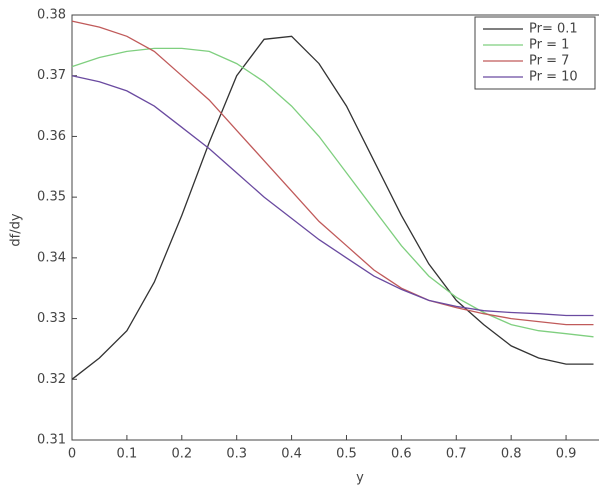  What do you see at coordinates (51, 257) in the screenshot?
I see `y-tick-label: 0.34` at bounding box center [51, 257].